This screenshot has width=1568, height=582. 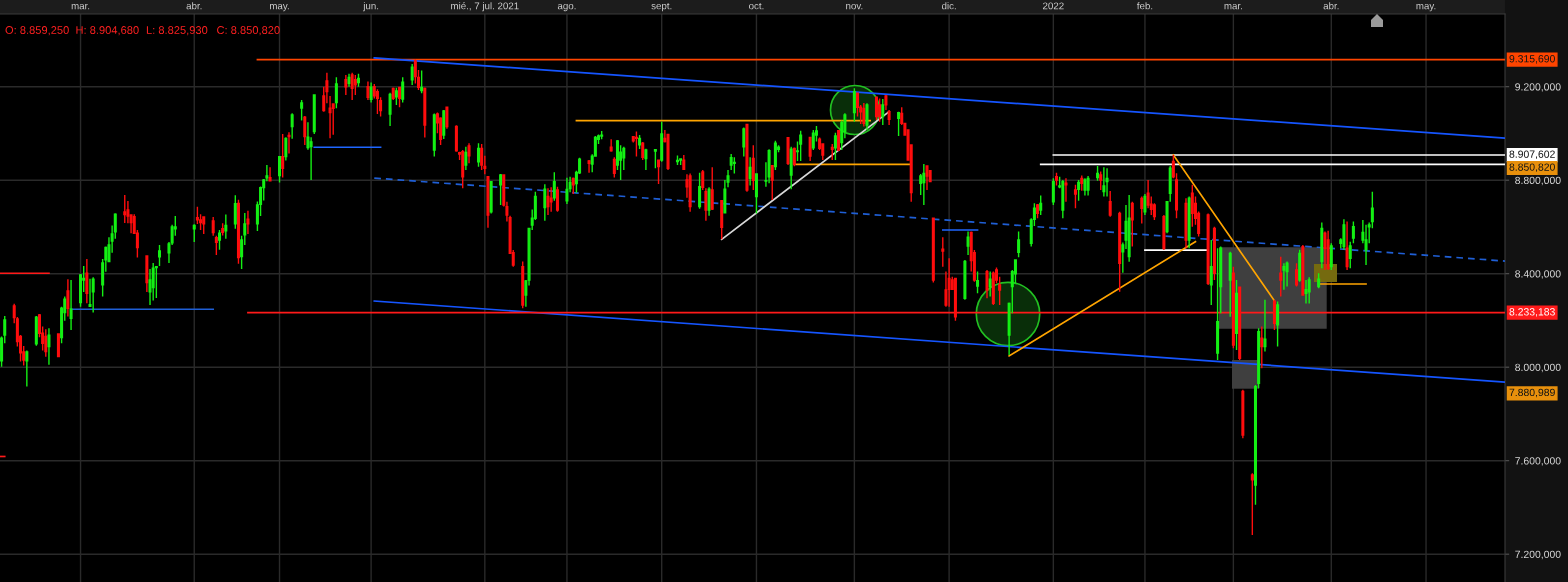 What do you see at coordinates (194, 6) in the screenshot?
I see `x-tick-label: abr.` at bounding box center [194, 6].